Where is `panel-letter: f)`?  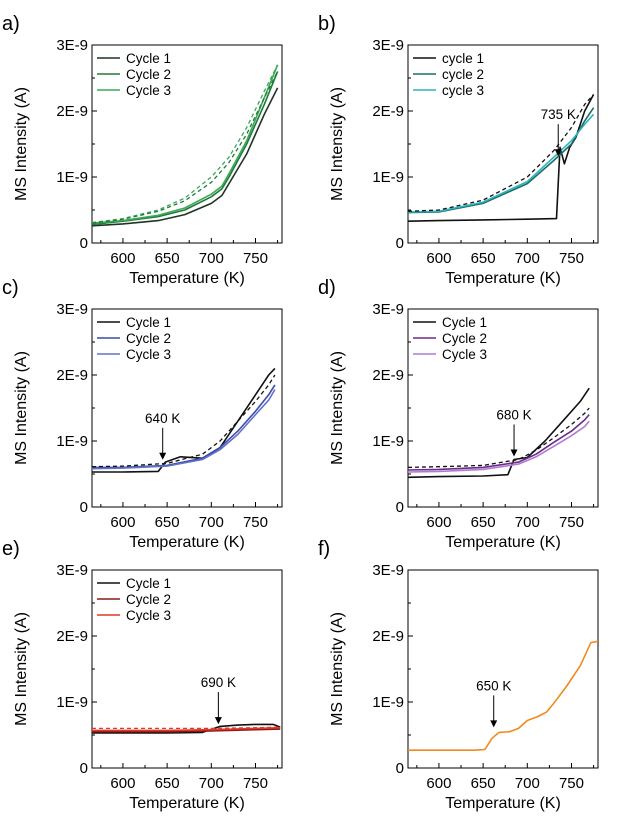 panel-letter: f) is located at coordinates (324, 549).